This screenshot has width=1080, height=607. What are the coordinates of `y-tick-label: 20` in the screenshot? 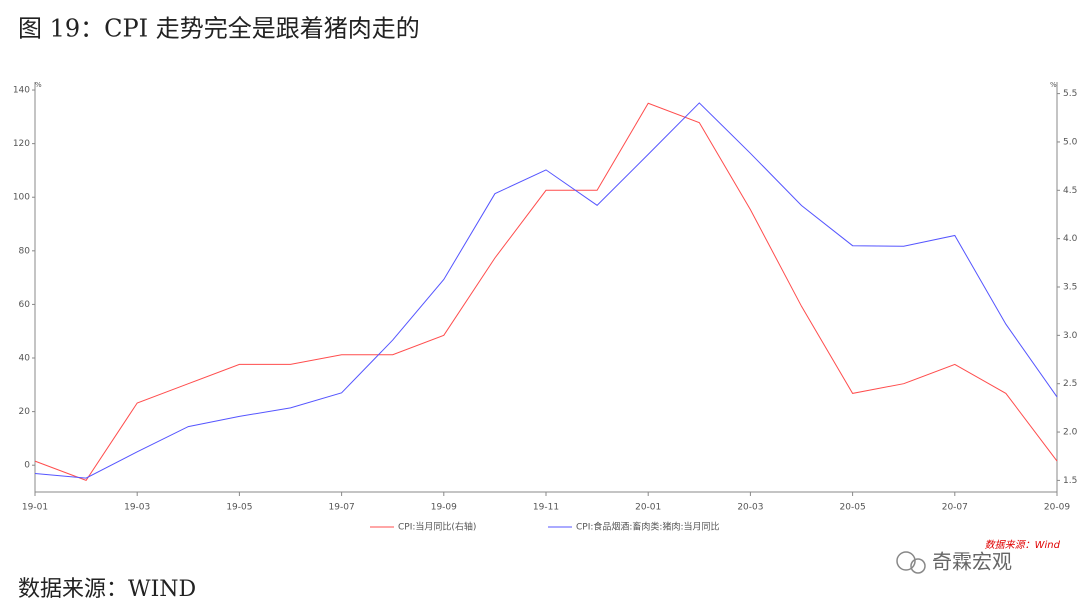 It's located at (25, 412).